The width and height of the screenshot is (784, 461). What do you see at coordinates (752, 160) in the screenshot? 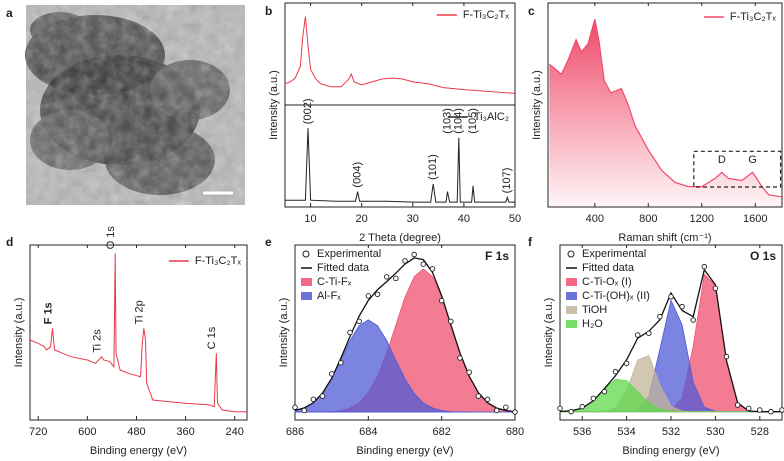
I see `band-label: G` at bounding box center [752, 160].